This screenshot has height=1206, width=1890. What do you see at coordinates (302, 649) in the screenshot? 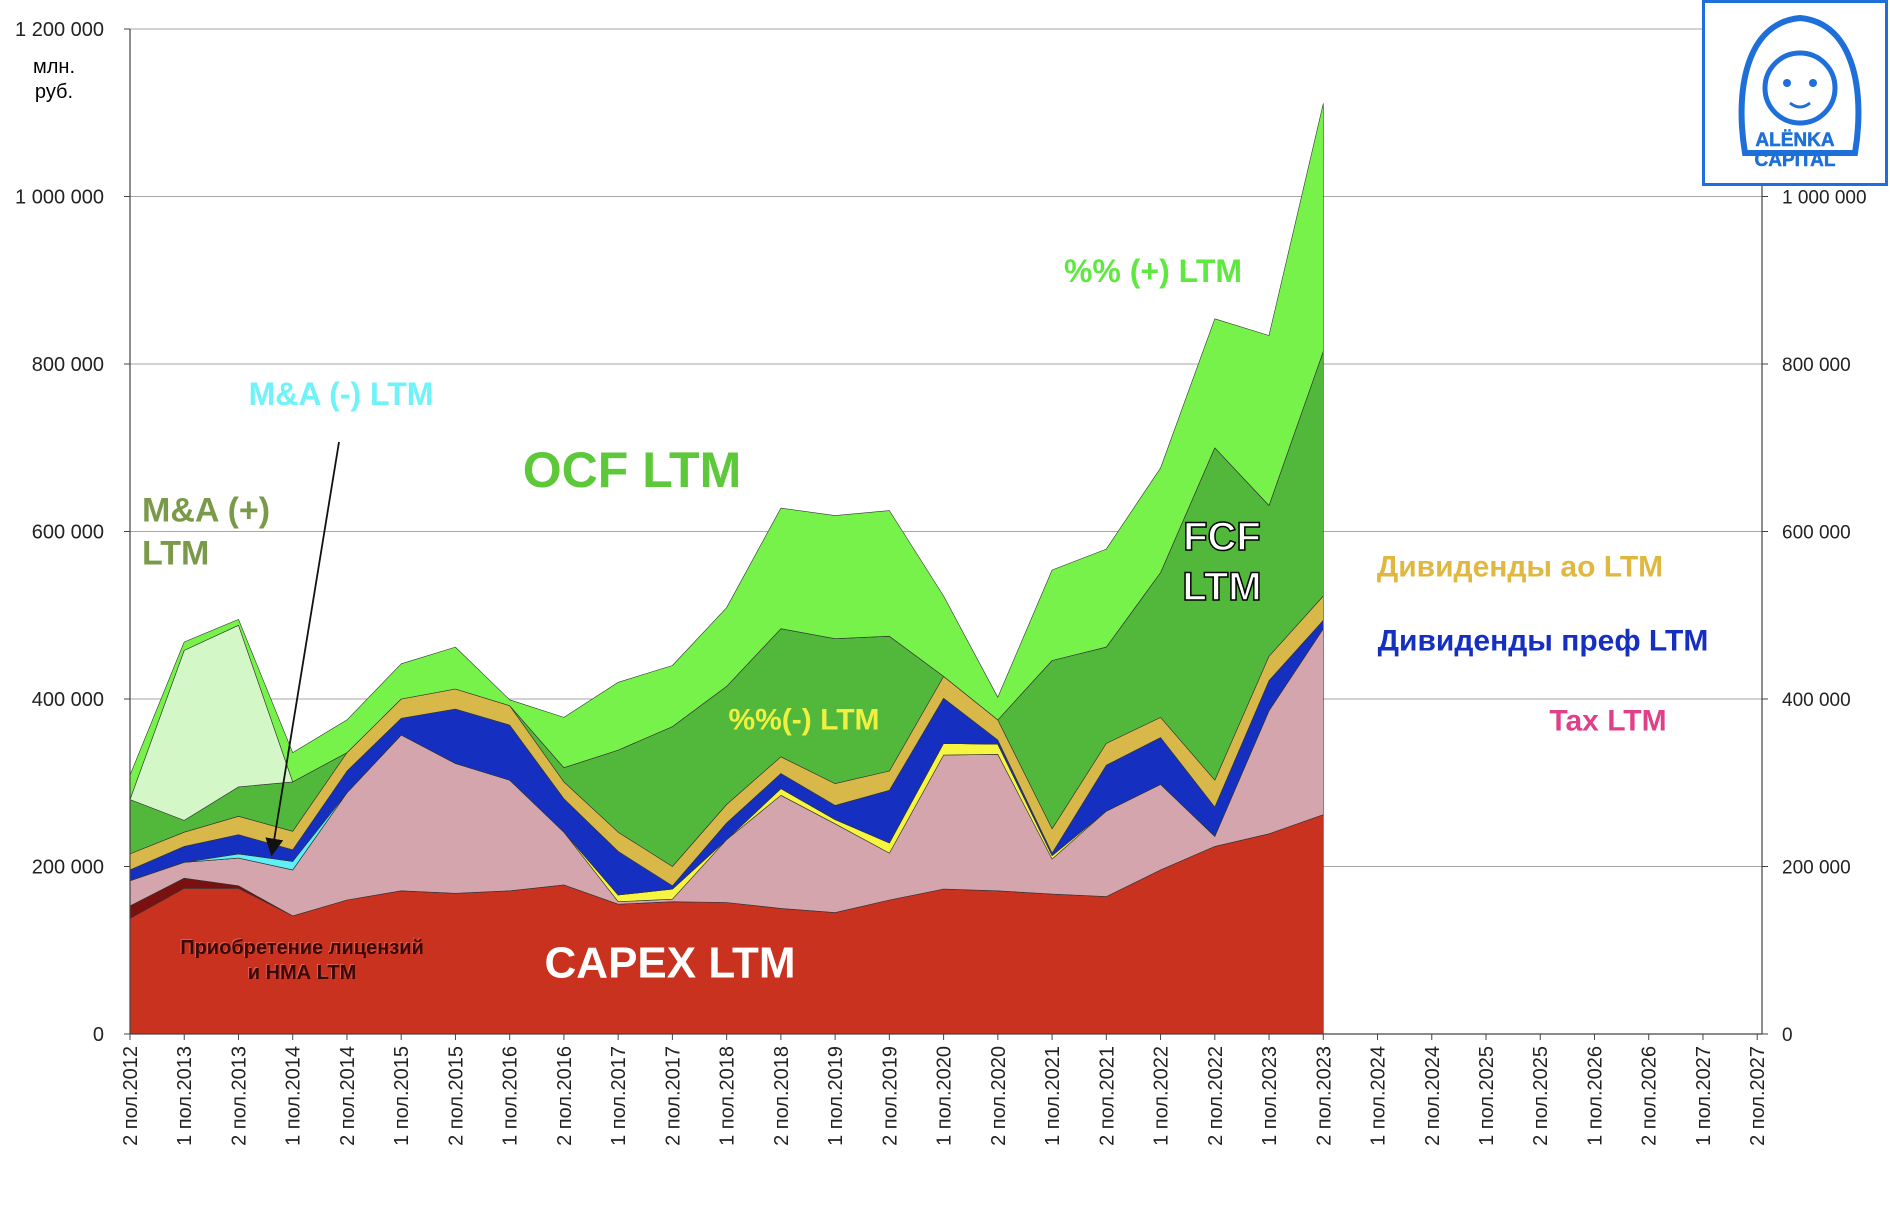
I see `arrow` at bounding box center [302, 649].